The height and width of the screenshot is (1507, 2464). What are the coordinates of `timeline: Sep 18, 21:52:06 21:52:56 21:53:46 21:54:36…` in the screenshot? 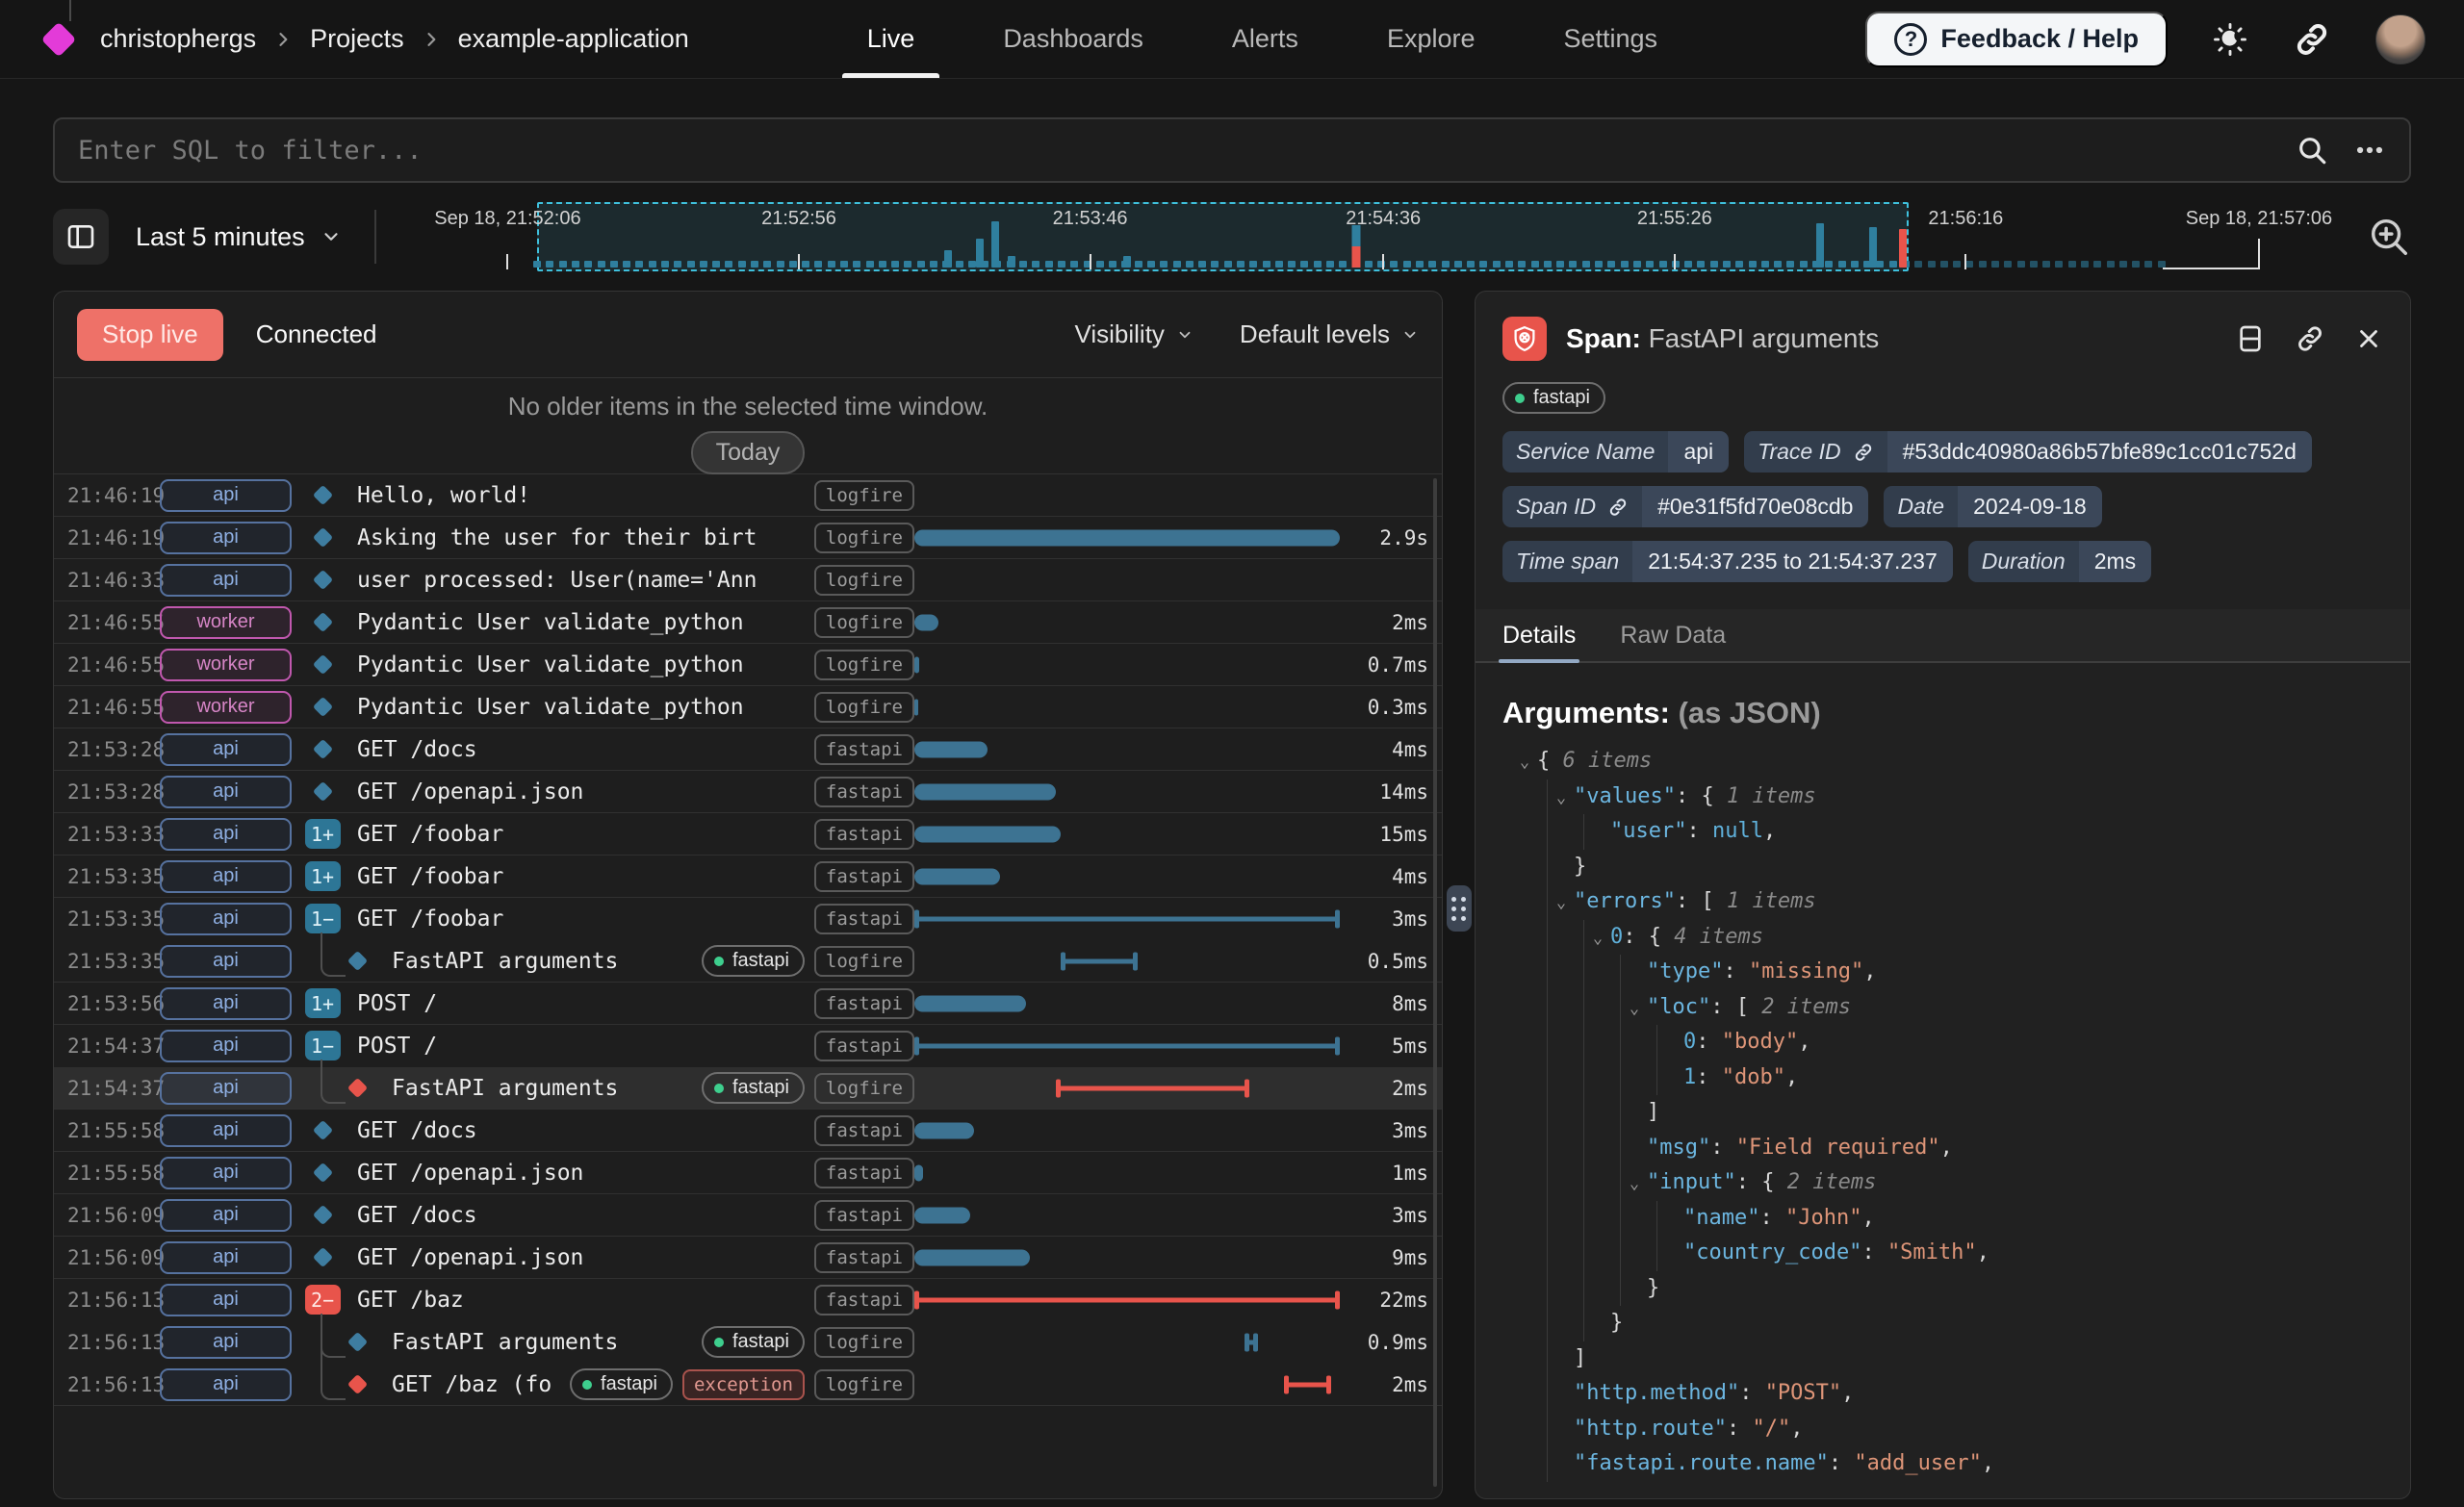 It's located at (1365, 236).